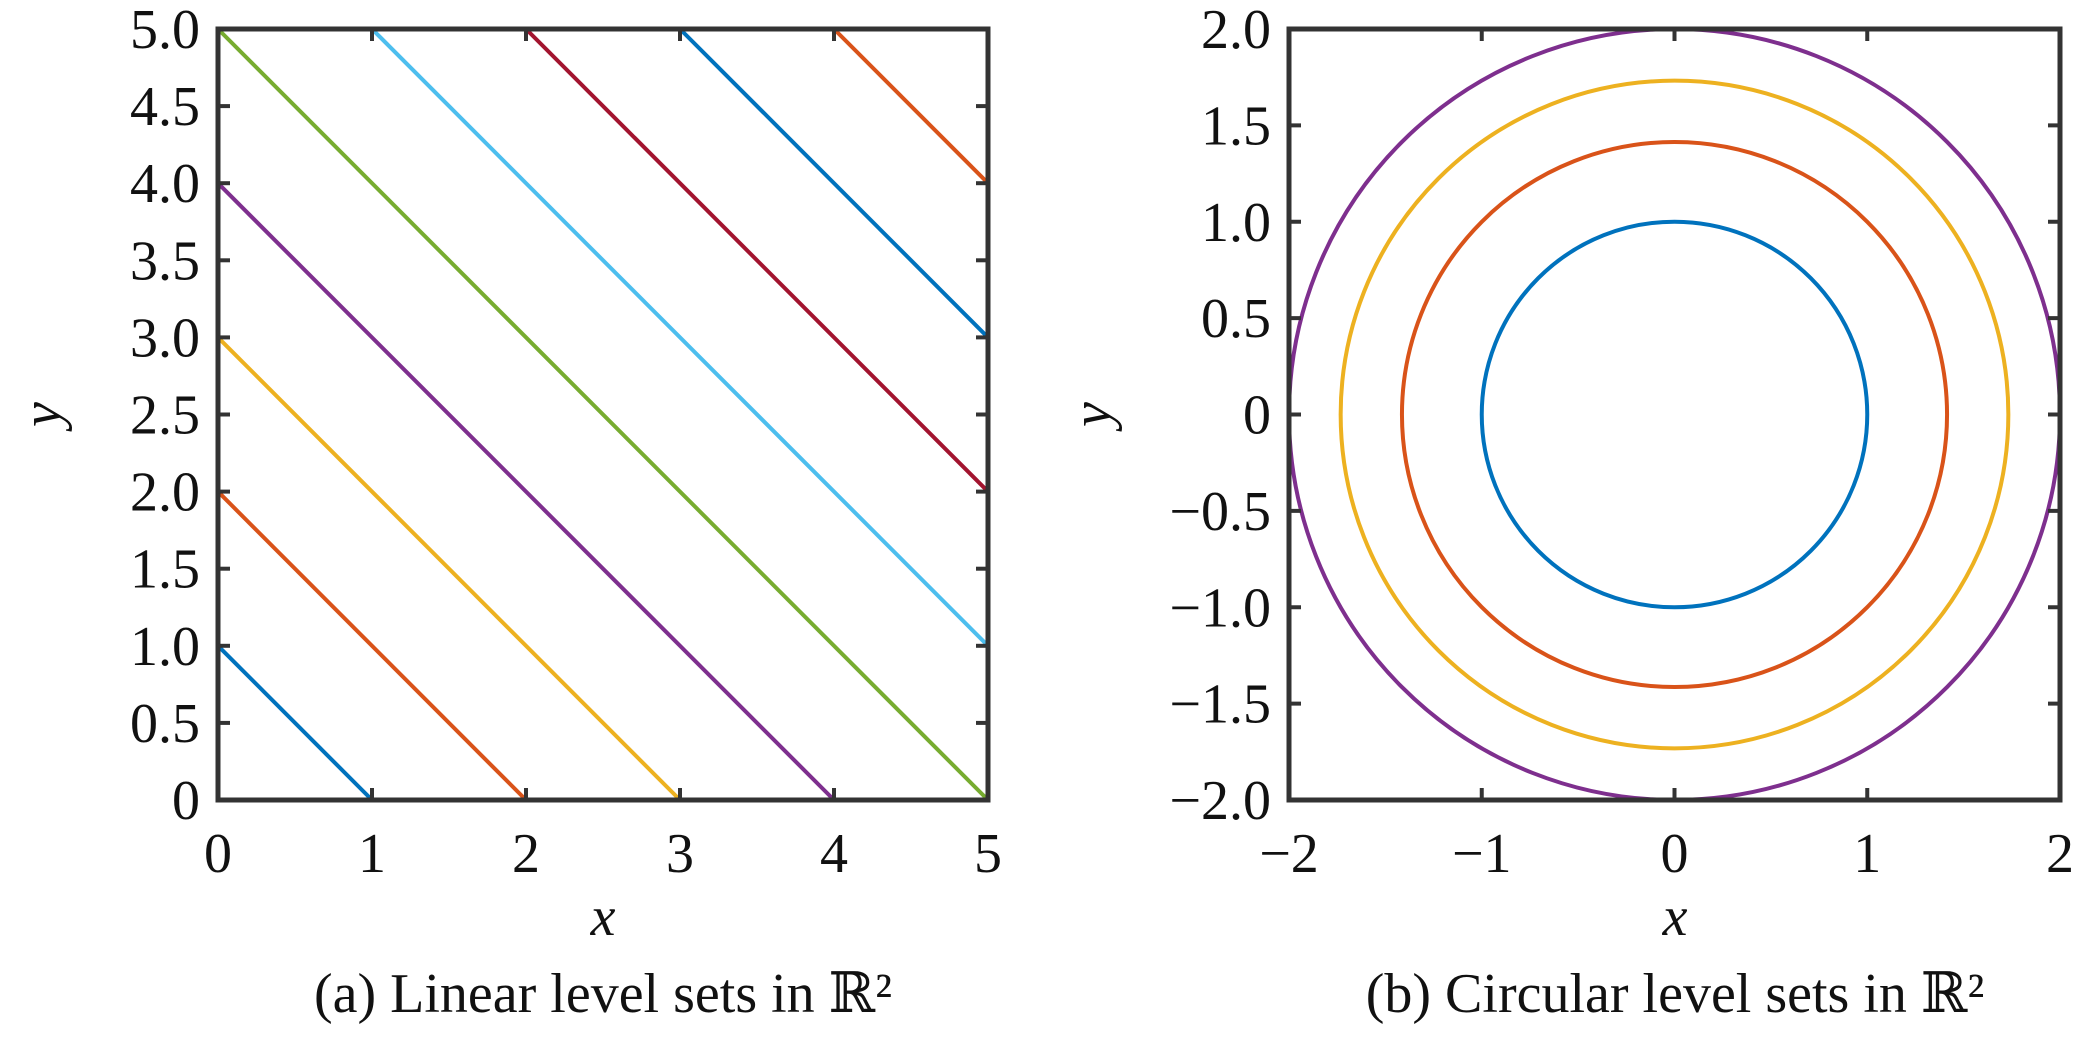 The image size is (2079, 1038). Describe the element at coordinates (1220, 512) in the screenshot. I see `y-tick-label: −0.5` at that location.